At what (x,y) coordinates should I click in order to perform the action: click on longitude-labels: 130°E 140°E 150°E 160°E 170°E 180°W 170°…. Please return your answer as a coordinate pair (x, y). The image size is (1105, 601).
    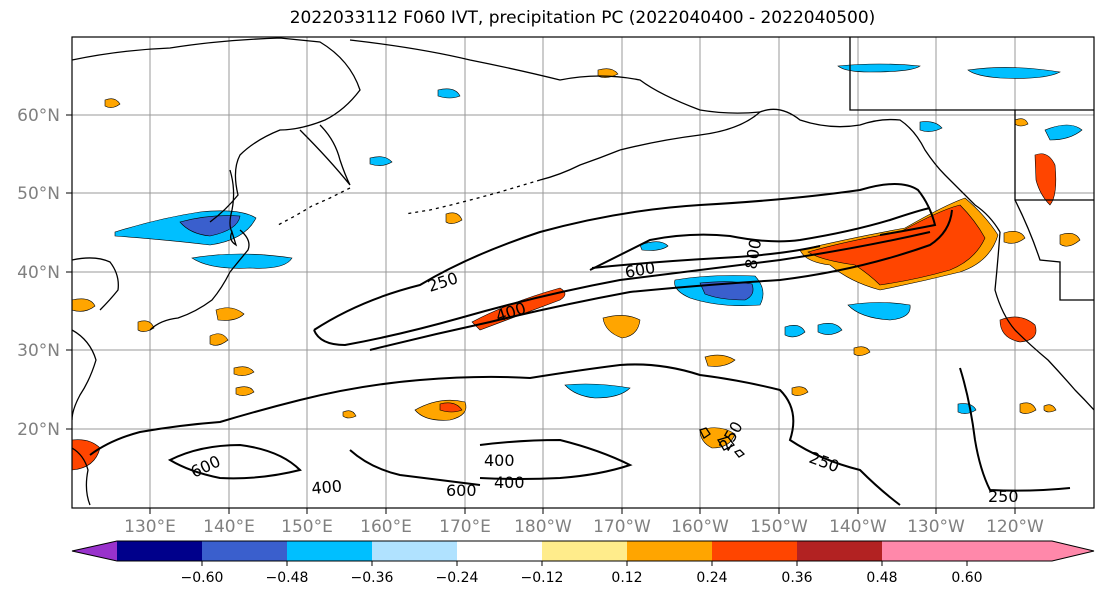
    Looking at the image, I should click on (584, 527).